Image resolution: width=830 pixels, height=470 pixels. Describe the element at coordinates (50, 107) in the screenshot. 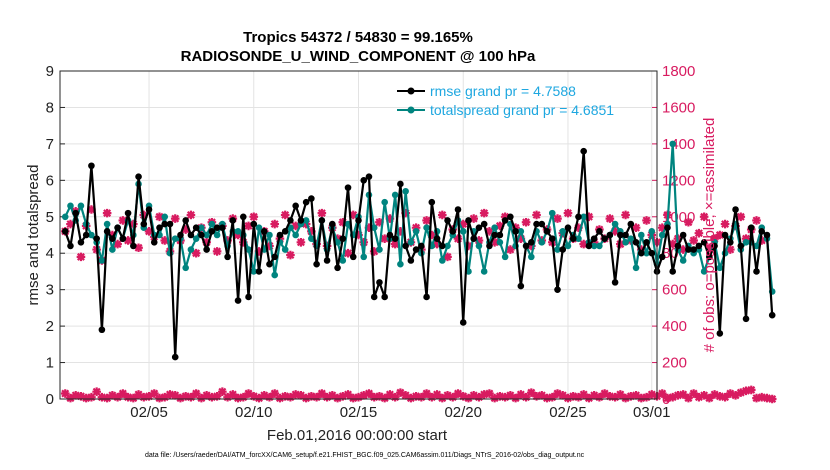

I see `y-tick-label: 8` at that location.